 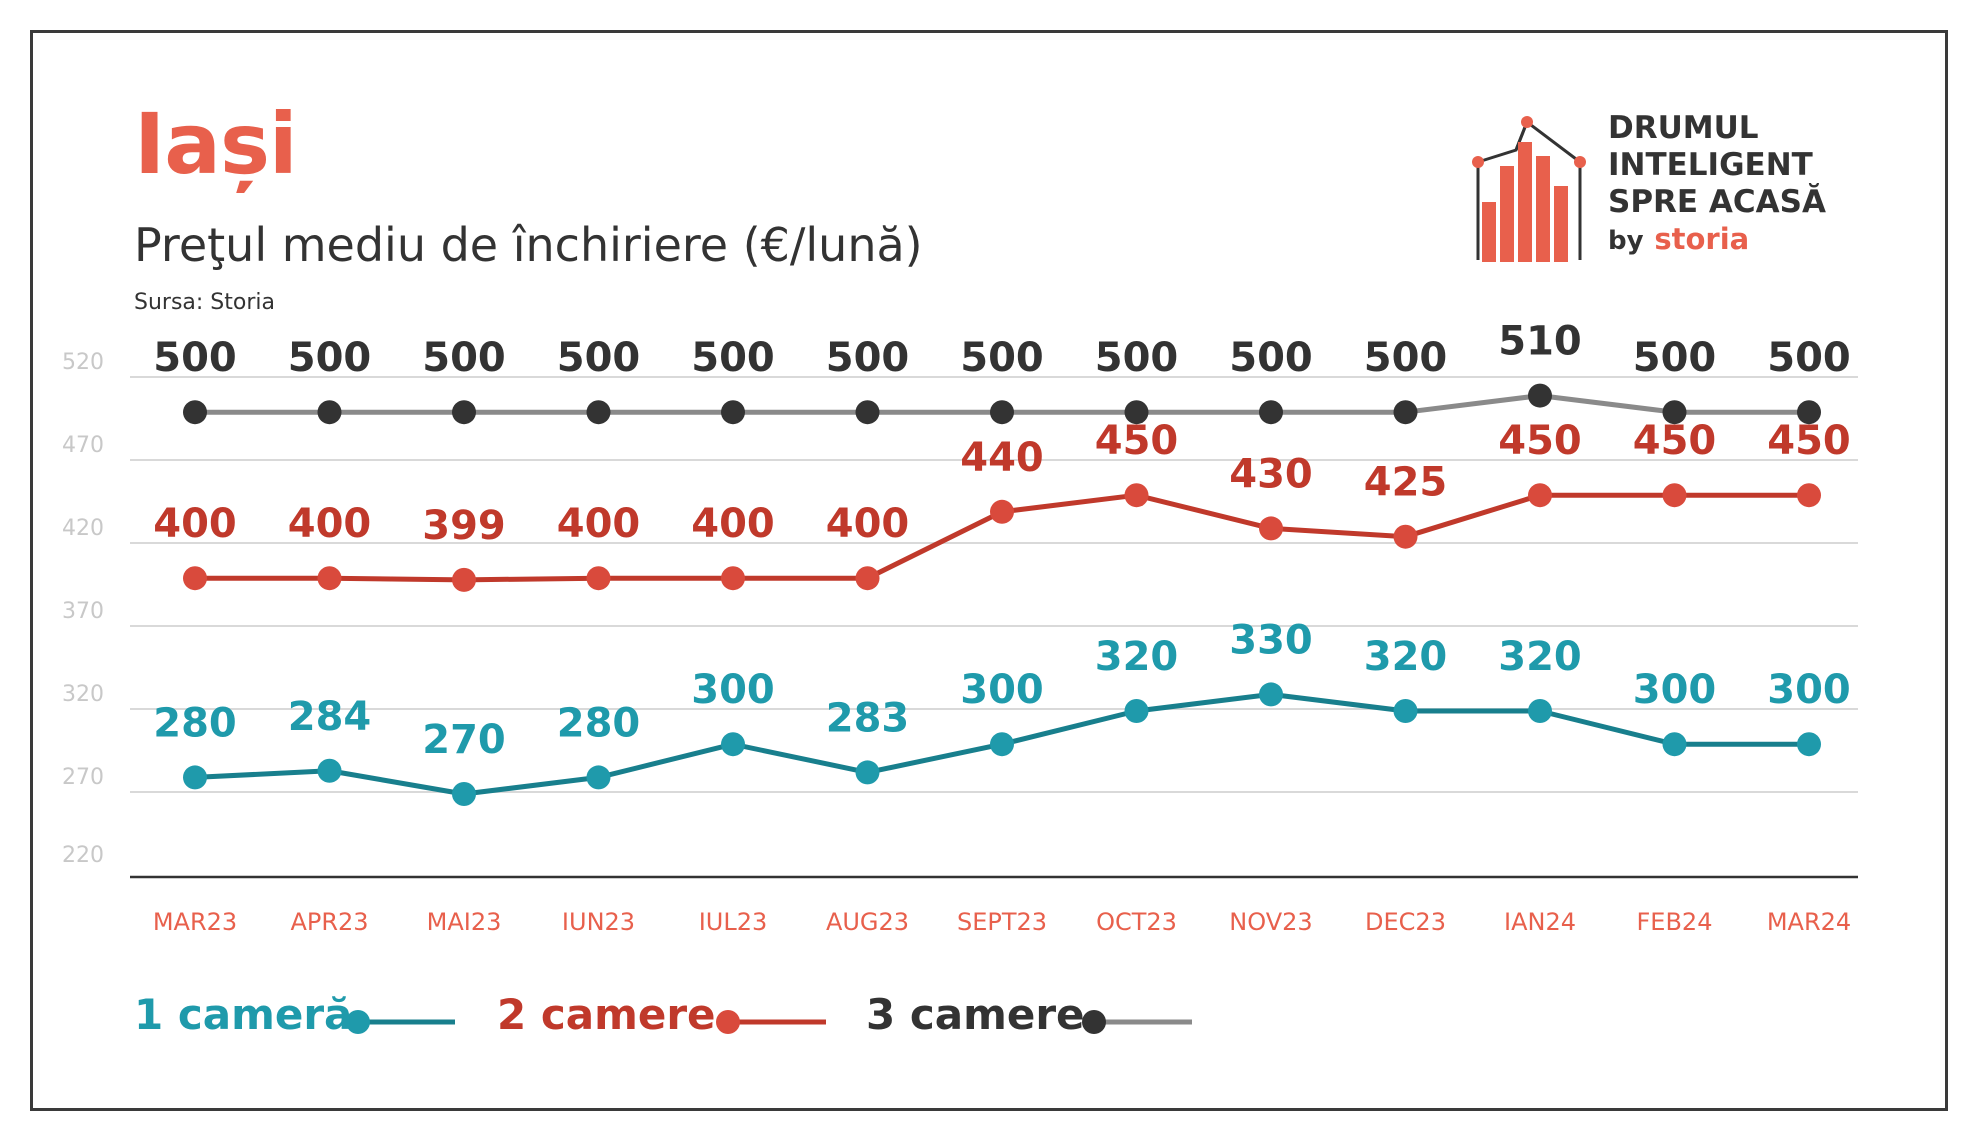 What do you see at coordinates (195, 922) in the screenshot?
I see `x-tick-label: MAR23` at bounding box center [195, 922].